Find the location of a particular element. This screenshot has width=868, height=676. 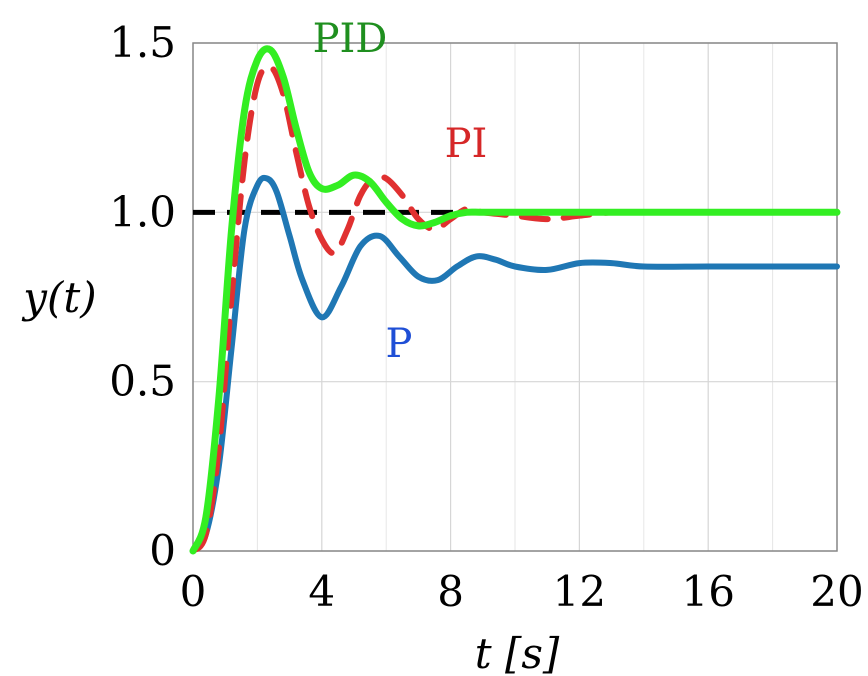

annotation-pid: PID is located at coordinates (350, 39).